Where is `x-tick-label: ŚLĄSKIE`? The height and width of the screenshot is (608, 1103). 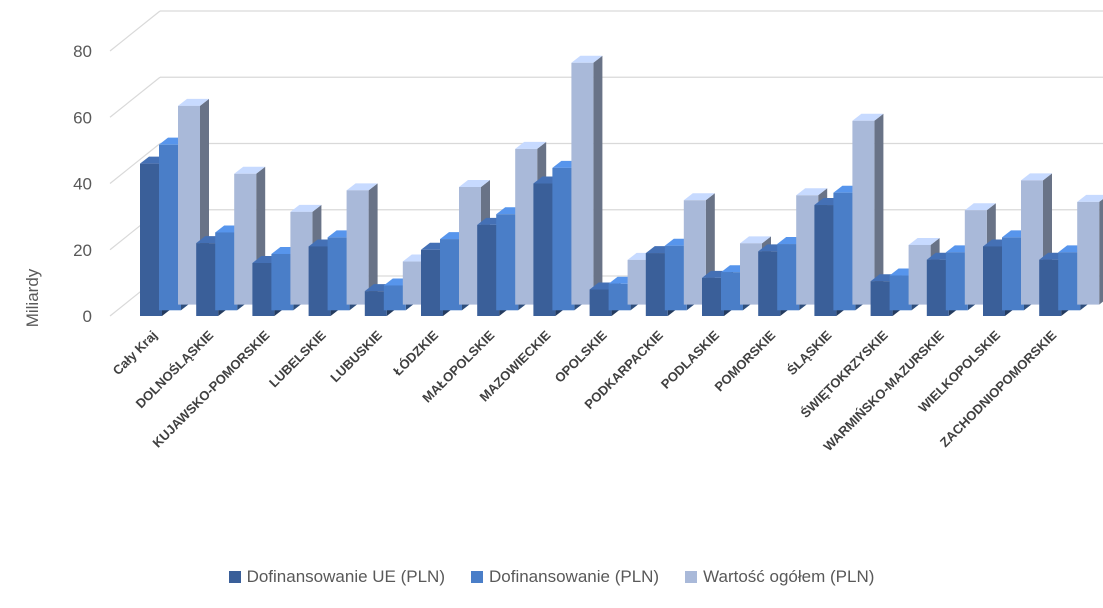
x-tick-label: ŚLĄSKIE is located at coordinates (809, 352).